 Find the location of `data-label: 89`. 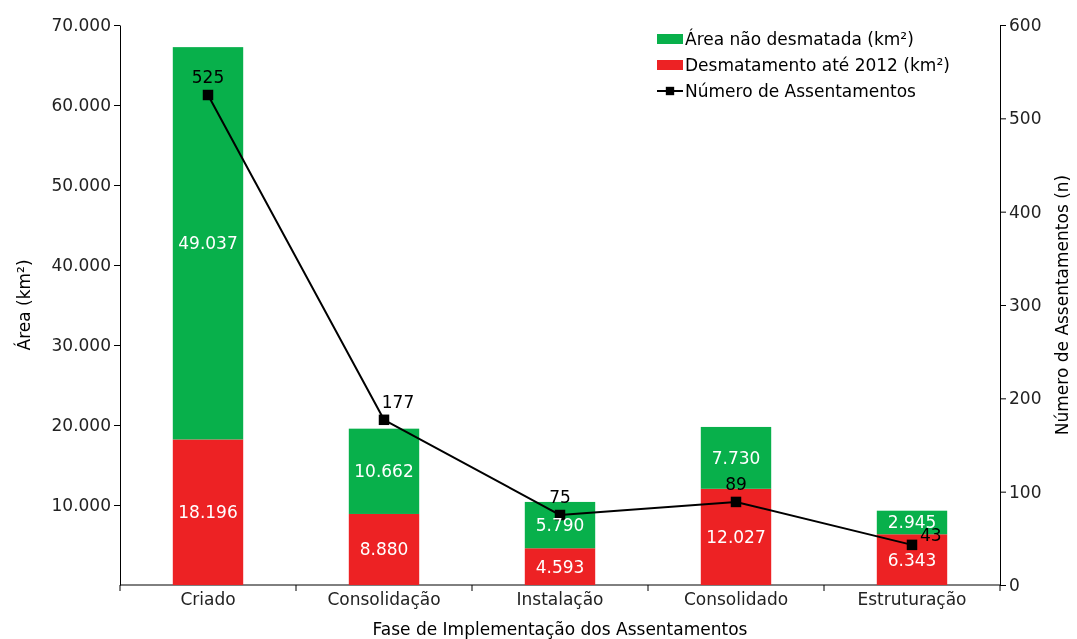

data-label: 89 is located at coordinates (736, 483).